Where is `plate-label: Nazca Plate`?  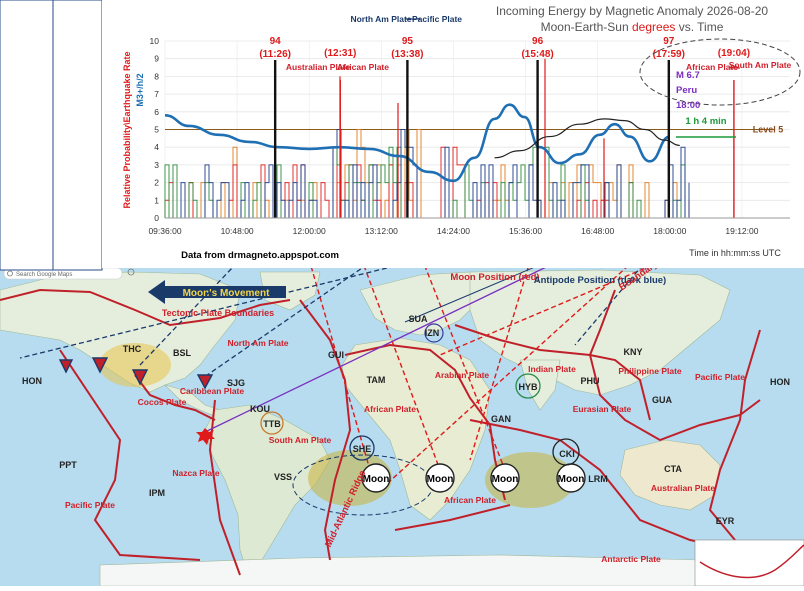
plate-label: Nazca Plate is located at coordinates (196, 473).